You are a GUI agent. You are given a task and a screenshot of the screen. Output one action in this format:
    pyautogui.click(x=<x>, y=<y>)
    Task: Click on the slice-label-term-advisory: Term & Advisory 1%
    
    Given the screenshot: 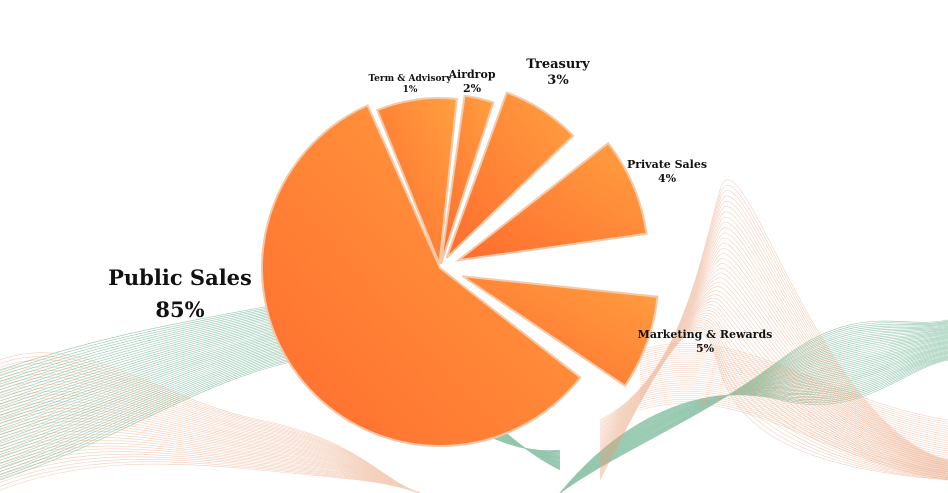 What is the action you would take?
    pyautogui.click(x=410, y=85)
    